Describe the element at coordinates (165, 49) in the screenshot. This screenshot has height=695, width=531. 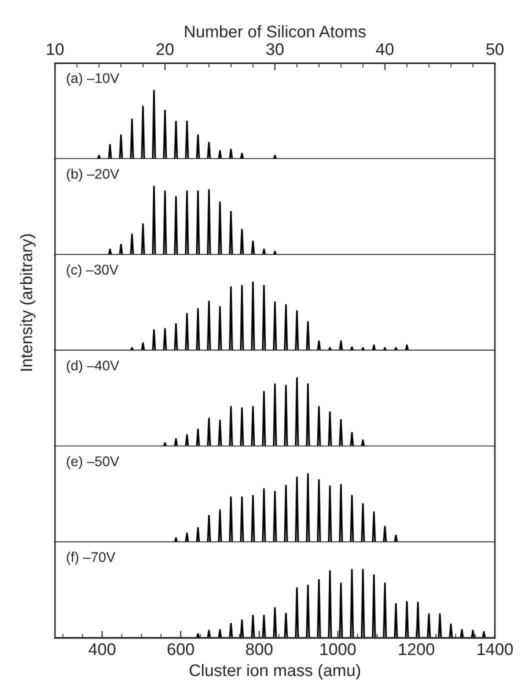
I see `x2-tick-label: 20` at that location.